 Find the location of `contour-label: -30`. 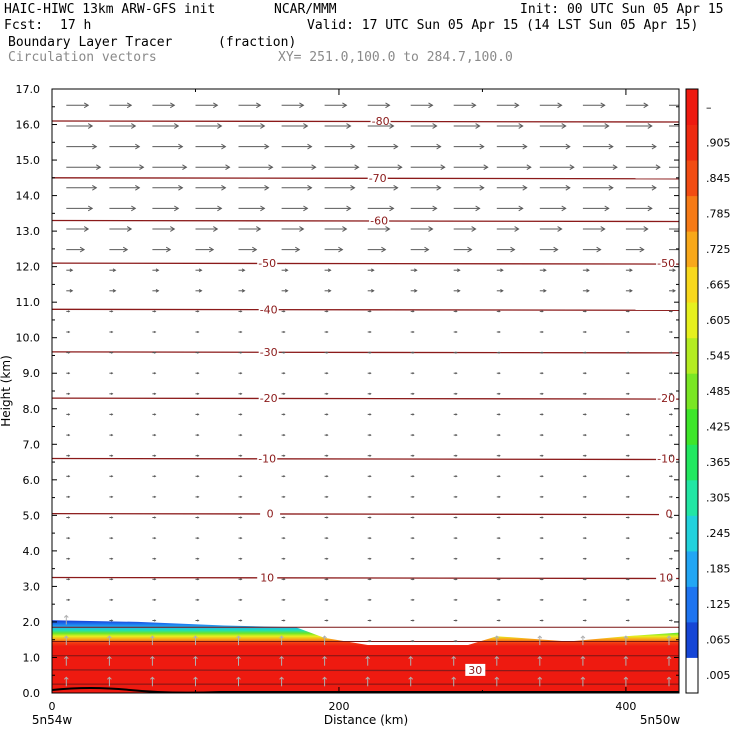

contour-label: -30 is located at coordinates (269, 352).